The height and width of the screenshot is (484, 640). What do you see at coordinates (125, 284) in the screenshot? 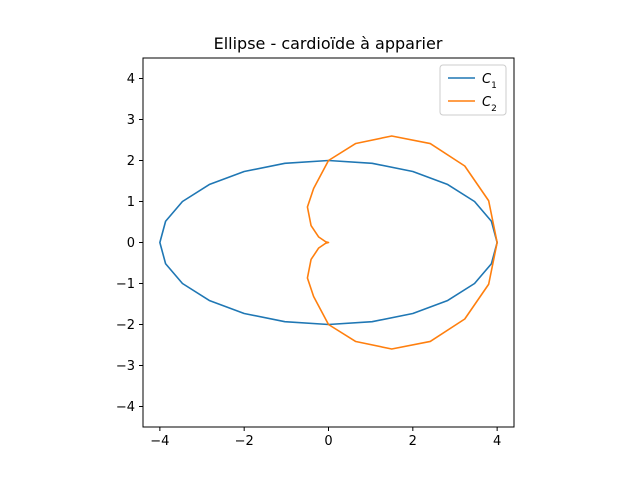
I see `y-tick-label: −1` at bounding box center [125, 284].